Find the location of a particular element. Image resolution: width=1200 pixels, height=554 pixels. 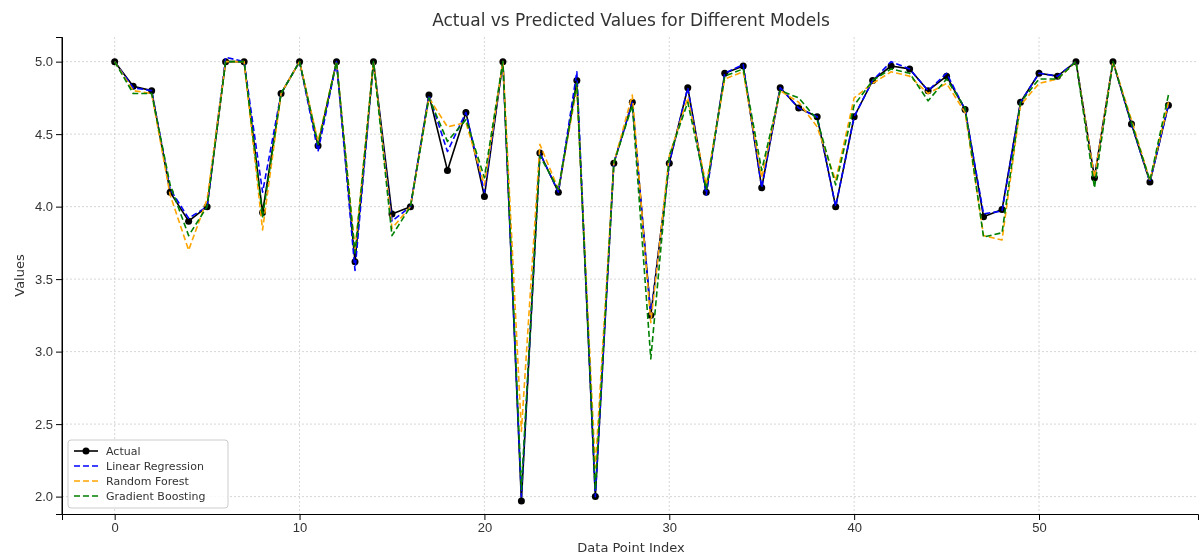

y-tick-label: 4.5 is located at coordinates (43, 134).